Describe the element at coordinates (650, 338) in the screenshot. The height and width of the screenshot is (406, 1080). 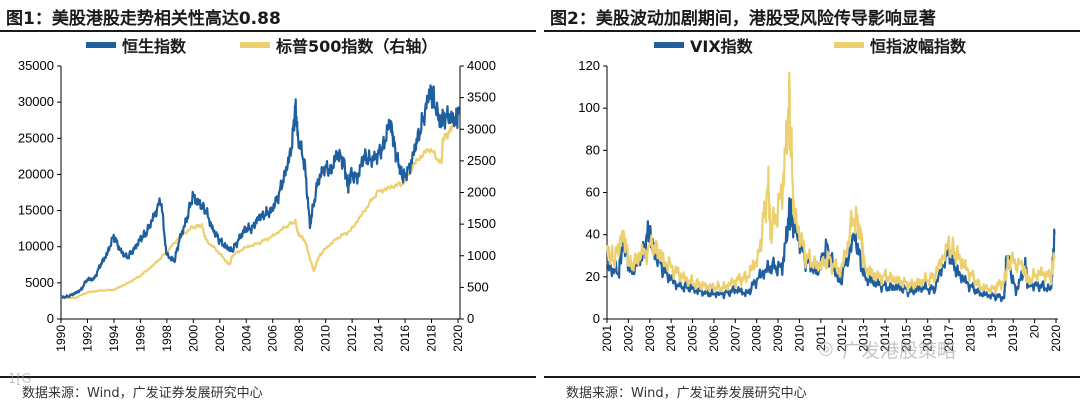
I see `chart-2-x-tick-label: 2003` at that location.